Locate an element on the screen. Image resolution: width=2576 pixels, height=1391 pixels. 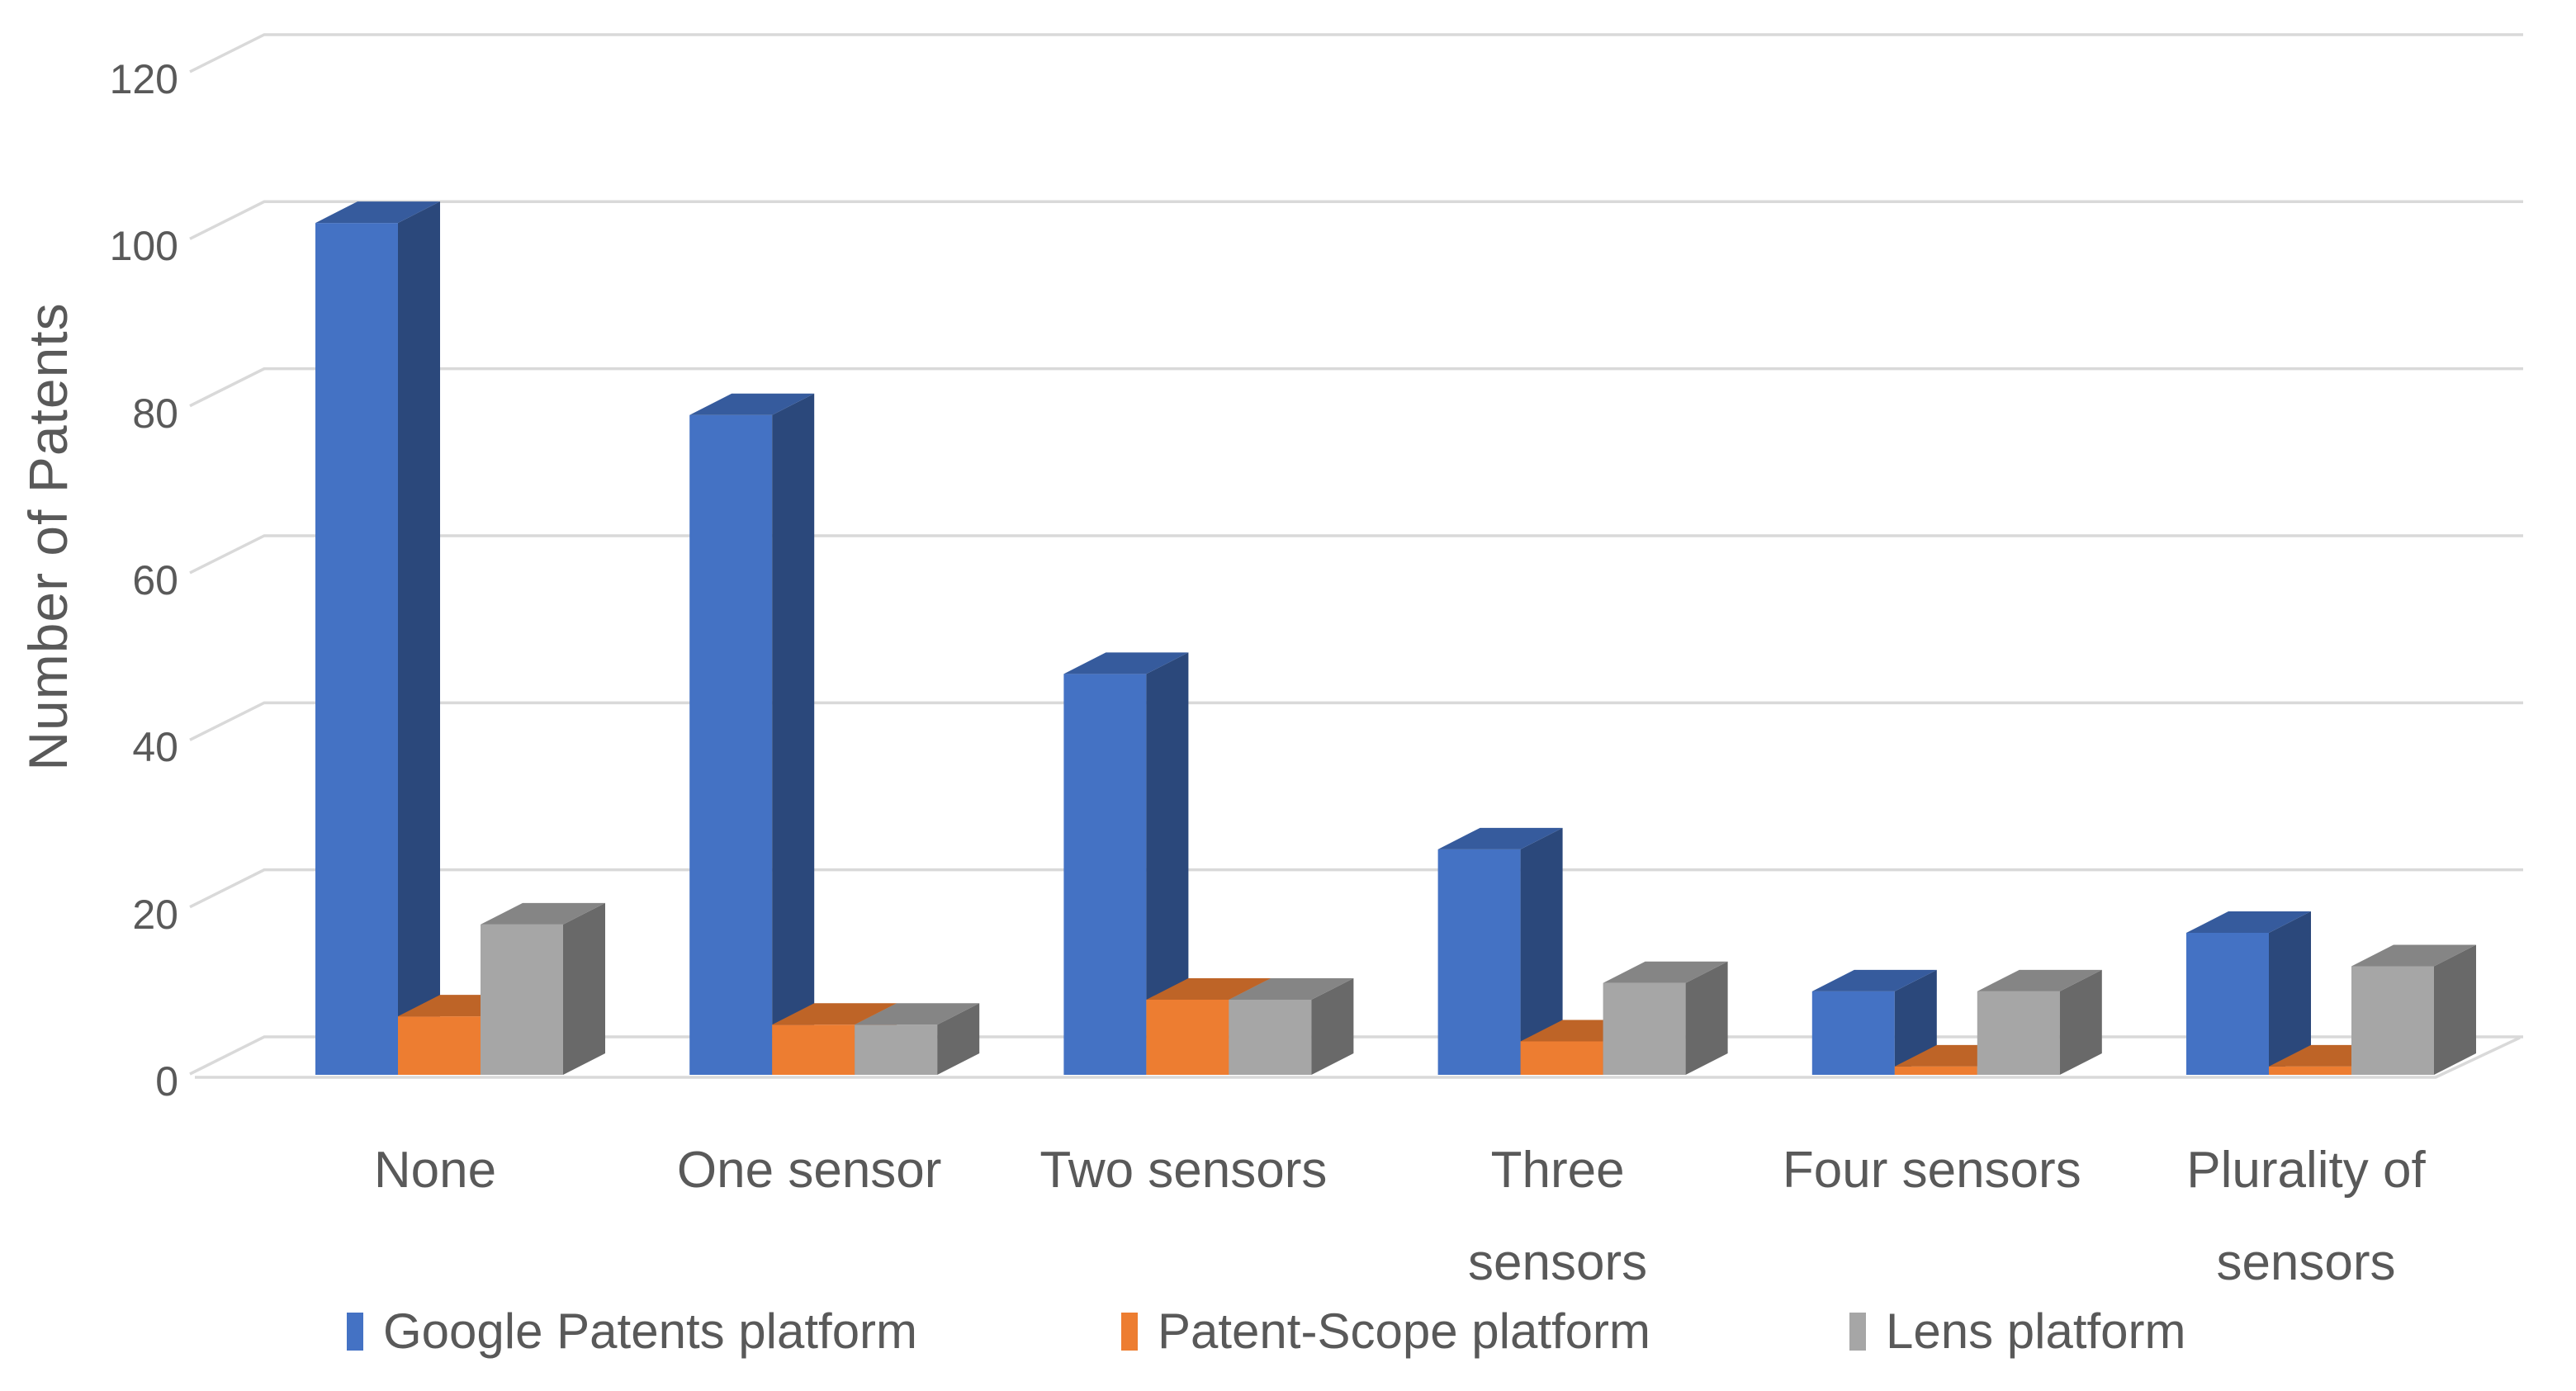
legend-item-google-patents-platform: Google Patents platform is located at coordinates (632, 1331).